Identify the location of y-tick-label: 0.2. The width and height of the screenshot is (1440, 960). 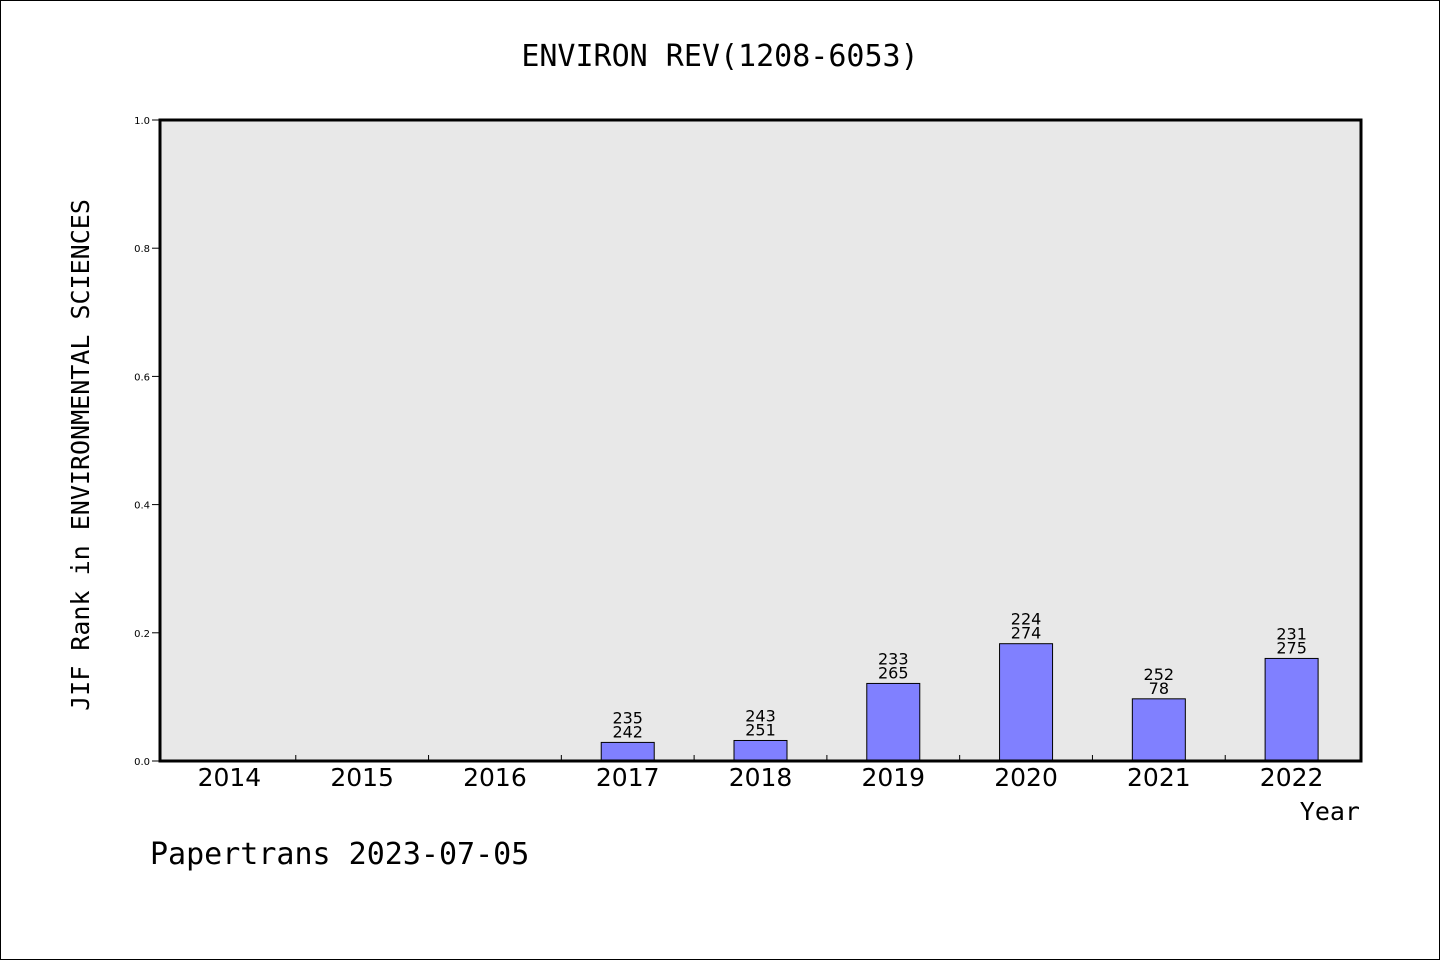
(142, 634).